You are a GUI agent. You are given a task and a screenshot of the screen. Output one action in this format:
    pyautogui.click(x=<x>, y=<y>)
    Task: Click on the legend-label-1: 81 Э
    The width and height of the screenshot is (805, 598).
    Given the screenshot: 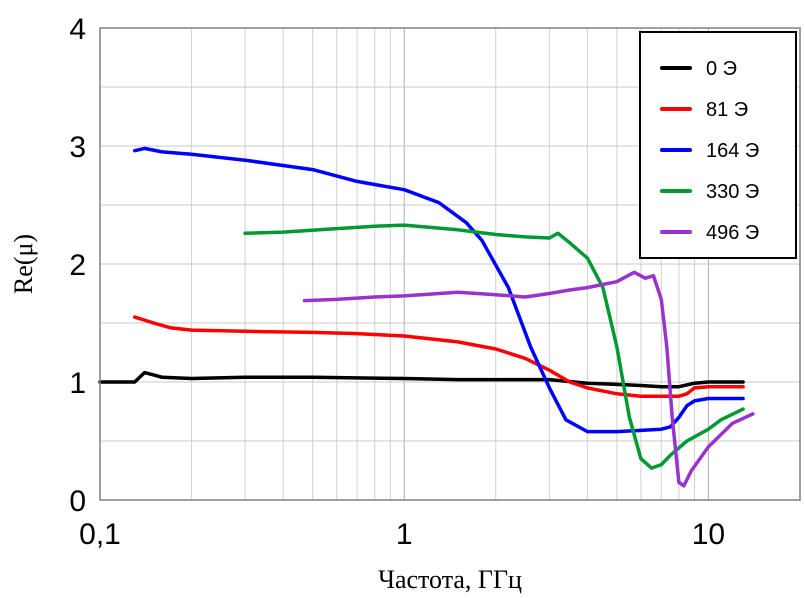 What is the action you would take?
    pyautogui.click(x=727, y=110)
    